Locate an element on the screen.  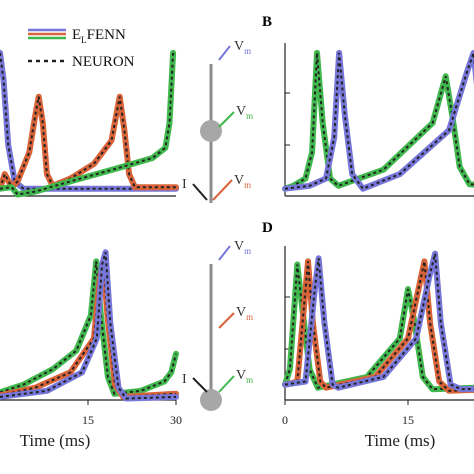
neuron-diagram-top: Vm Vm Vm I is located at coordinates (217, 121).